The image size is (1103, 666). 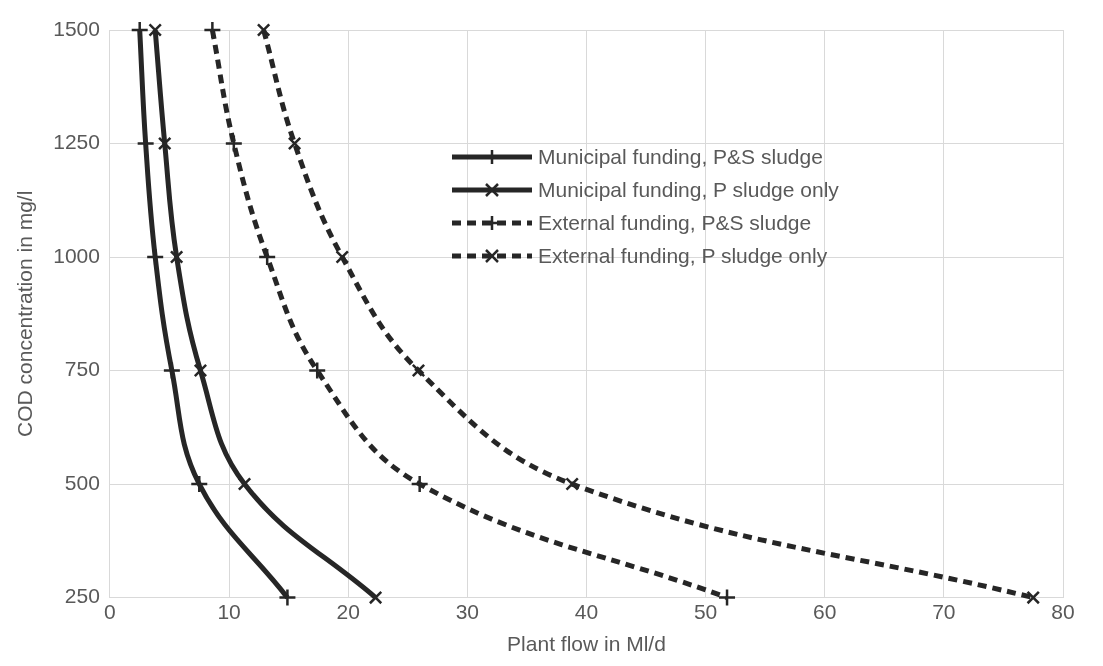 What do you see at coordinates (76, 142) in the screenshot?
I see `y-tick-label: 1250` at bounding box center [76, 142].